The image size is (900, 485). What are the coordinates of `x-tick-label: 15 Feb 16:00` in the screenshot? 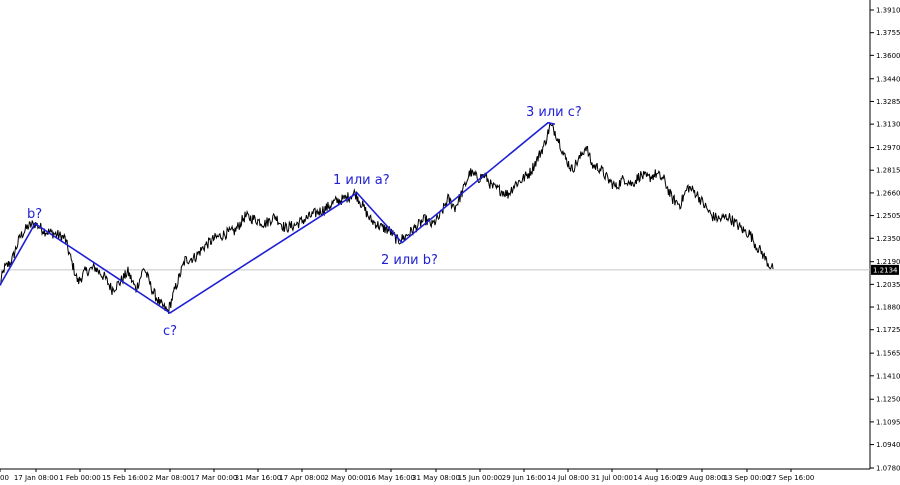 It's located at (125, 478).